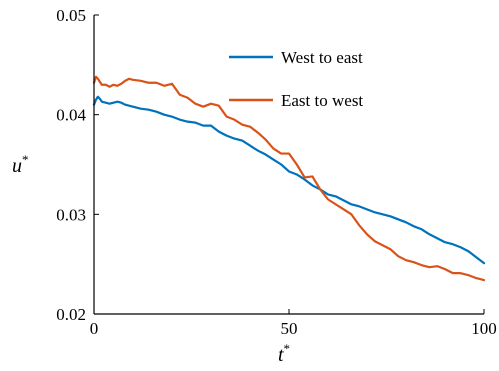  What do you see at coordinates (94, 328) in the screenshot?
I see `x-tick-label: 0` at bounding box center [94, 328].